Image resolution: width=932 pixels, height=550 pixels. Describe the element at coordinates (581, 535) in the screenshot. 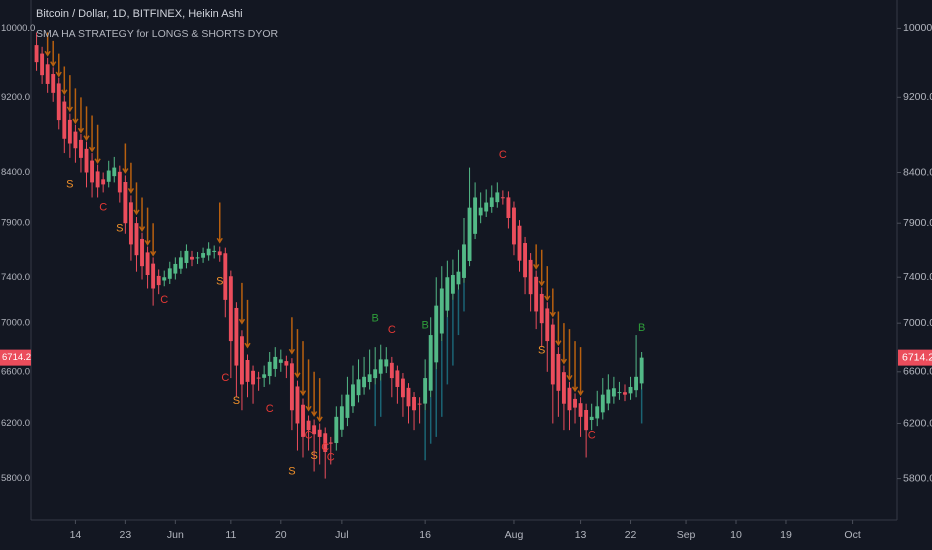

I see `x-tick-label: 13` at that location.